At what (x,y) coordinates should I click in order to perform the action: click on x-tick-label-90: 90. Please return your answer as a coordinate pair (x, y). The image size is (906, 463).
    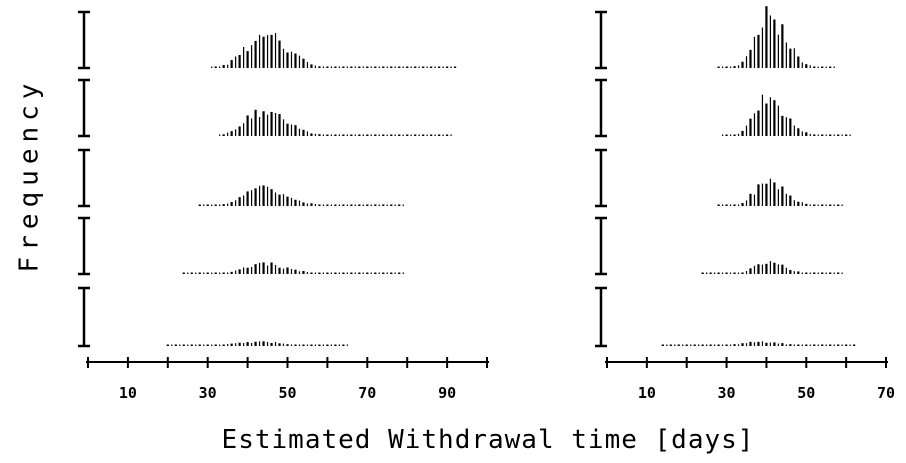
    Looking at the image, I should click on (447, 393).